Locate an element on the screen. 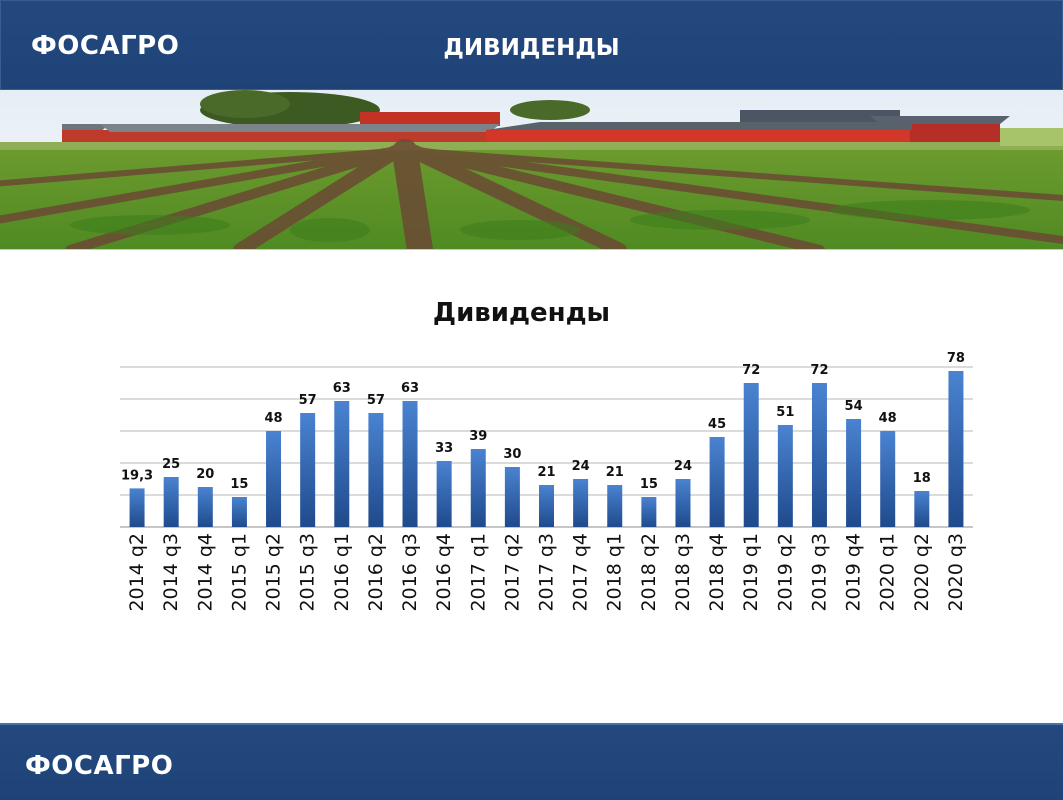  chart-title: Дивиденды is located at coordinates (521, 313).